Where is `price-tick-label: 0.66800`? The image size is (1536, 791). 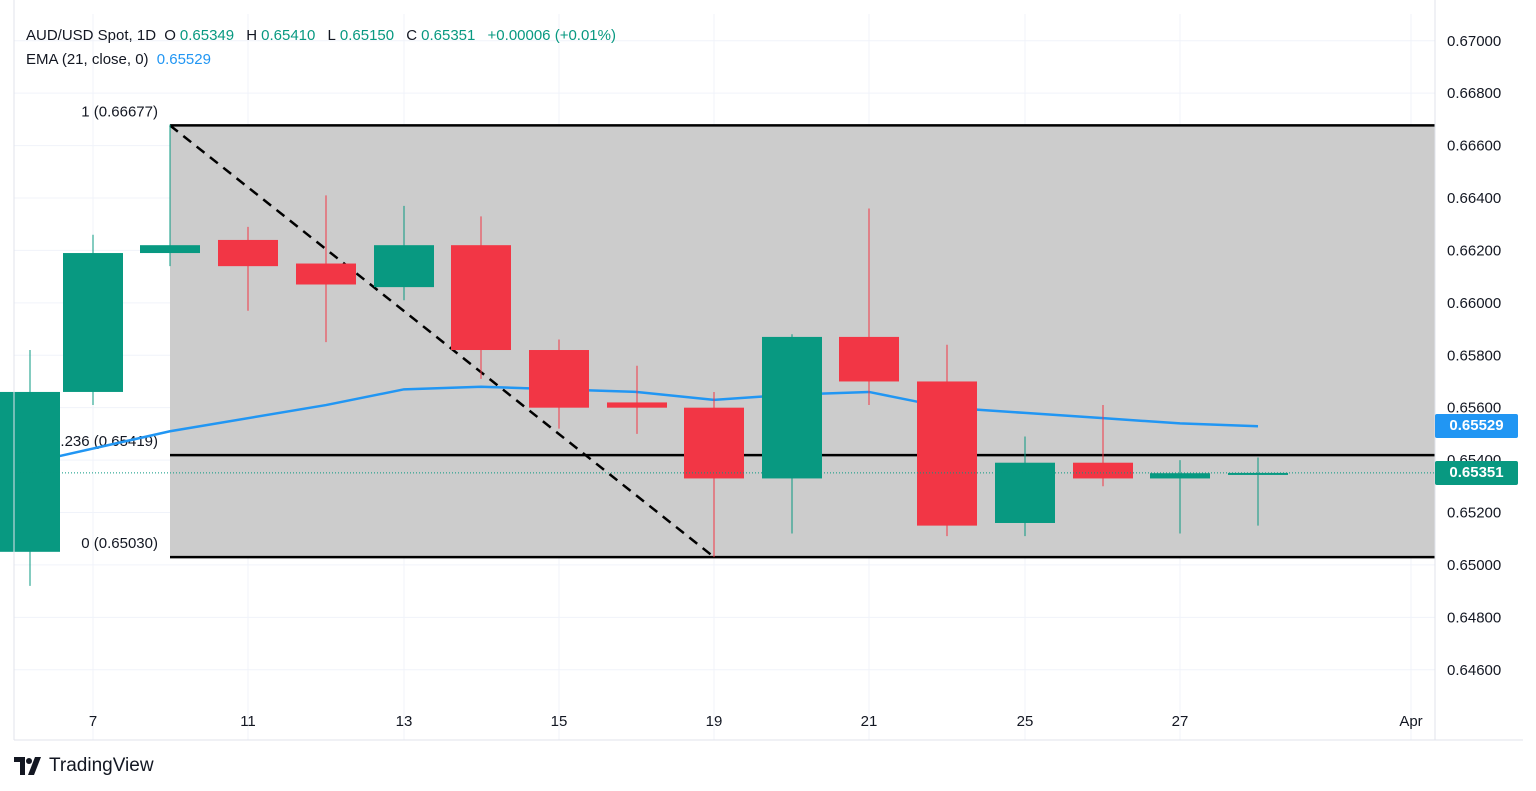 price-tick-label: 0.66800 is located at coordinates (1474, 93).